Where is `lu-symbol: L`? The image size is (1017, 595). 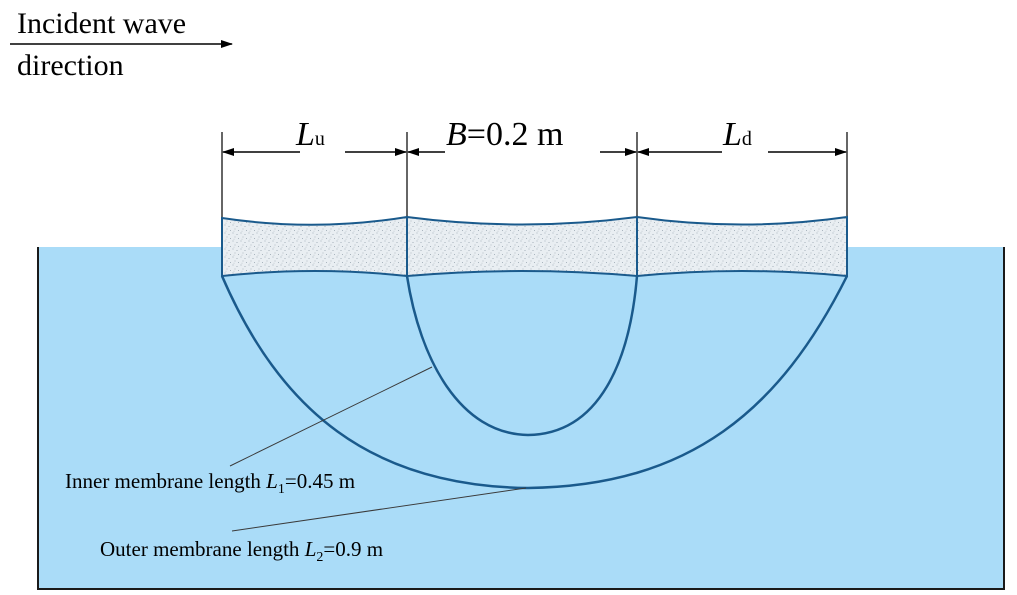
lu-symbol: L is located at coordinates (305, 134).